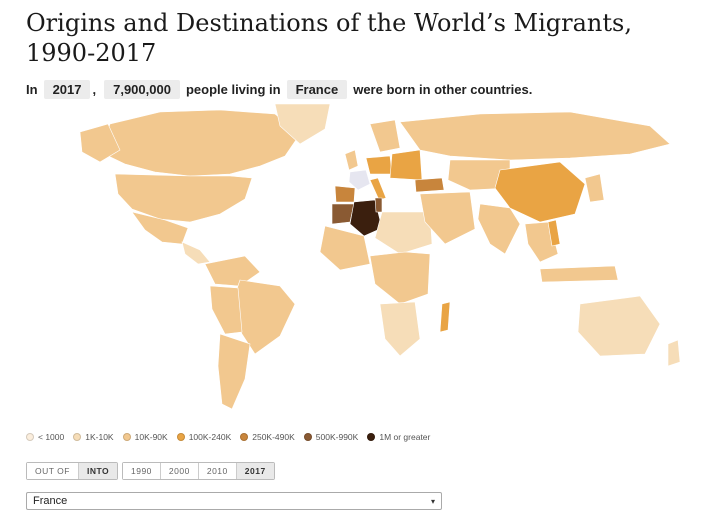  Describe the element at coordinates (403, 233) in the screenshot. I see `country-north-east-africa` at that location.